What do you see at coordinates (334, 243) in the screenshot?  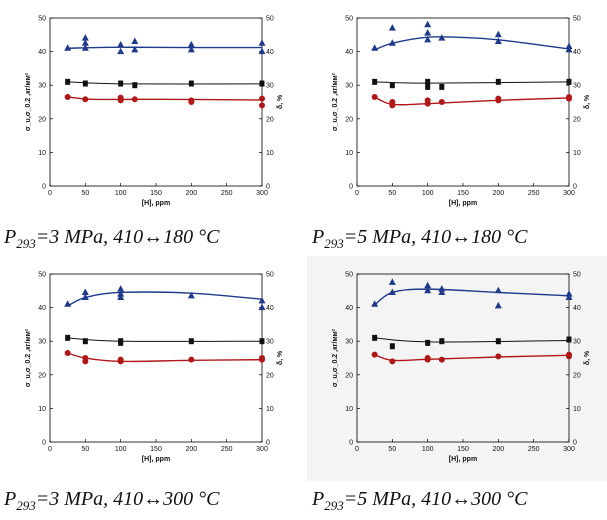 I see `caption-2-sub: 293` at bounding box center [334, 243].